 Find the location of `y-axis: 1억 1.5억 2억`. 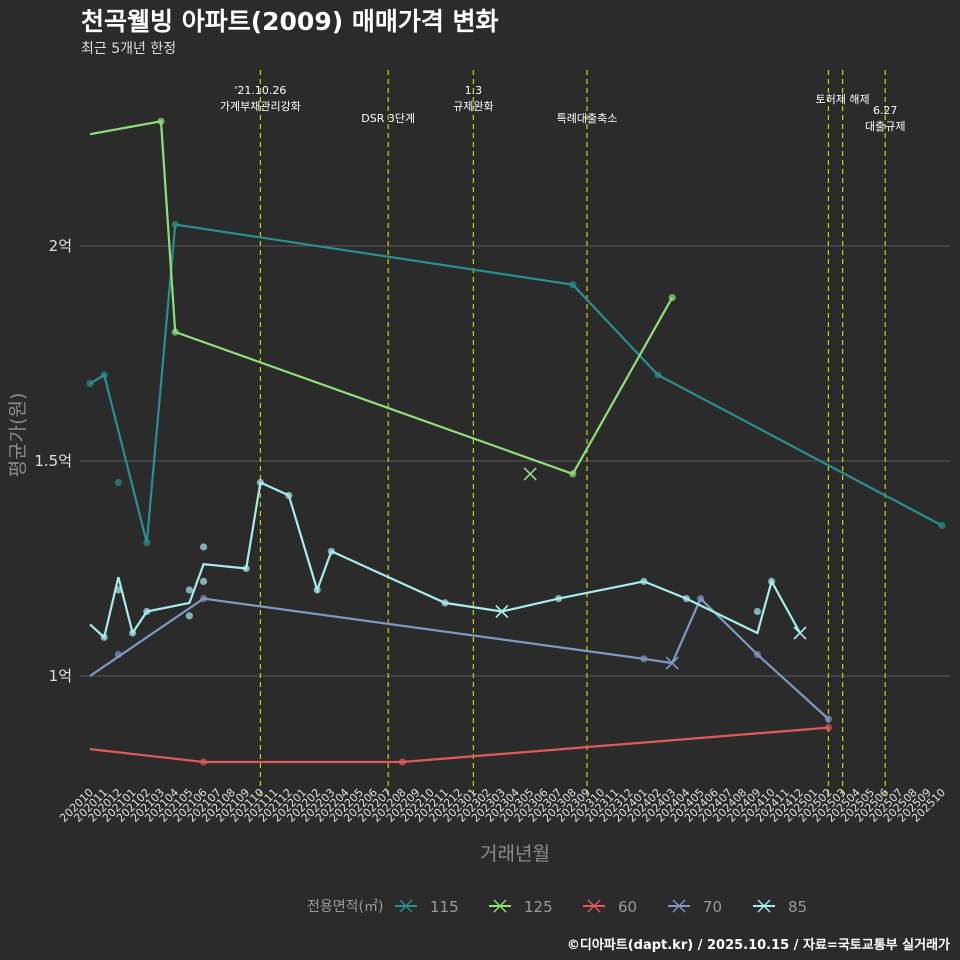

y-axis: 1억 1.5억 2억 is located at coordinates (53, 461).